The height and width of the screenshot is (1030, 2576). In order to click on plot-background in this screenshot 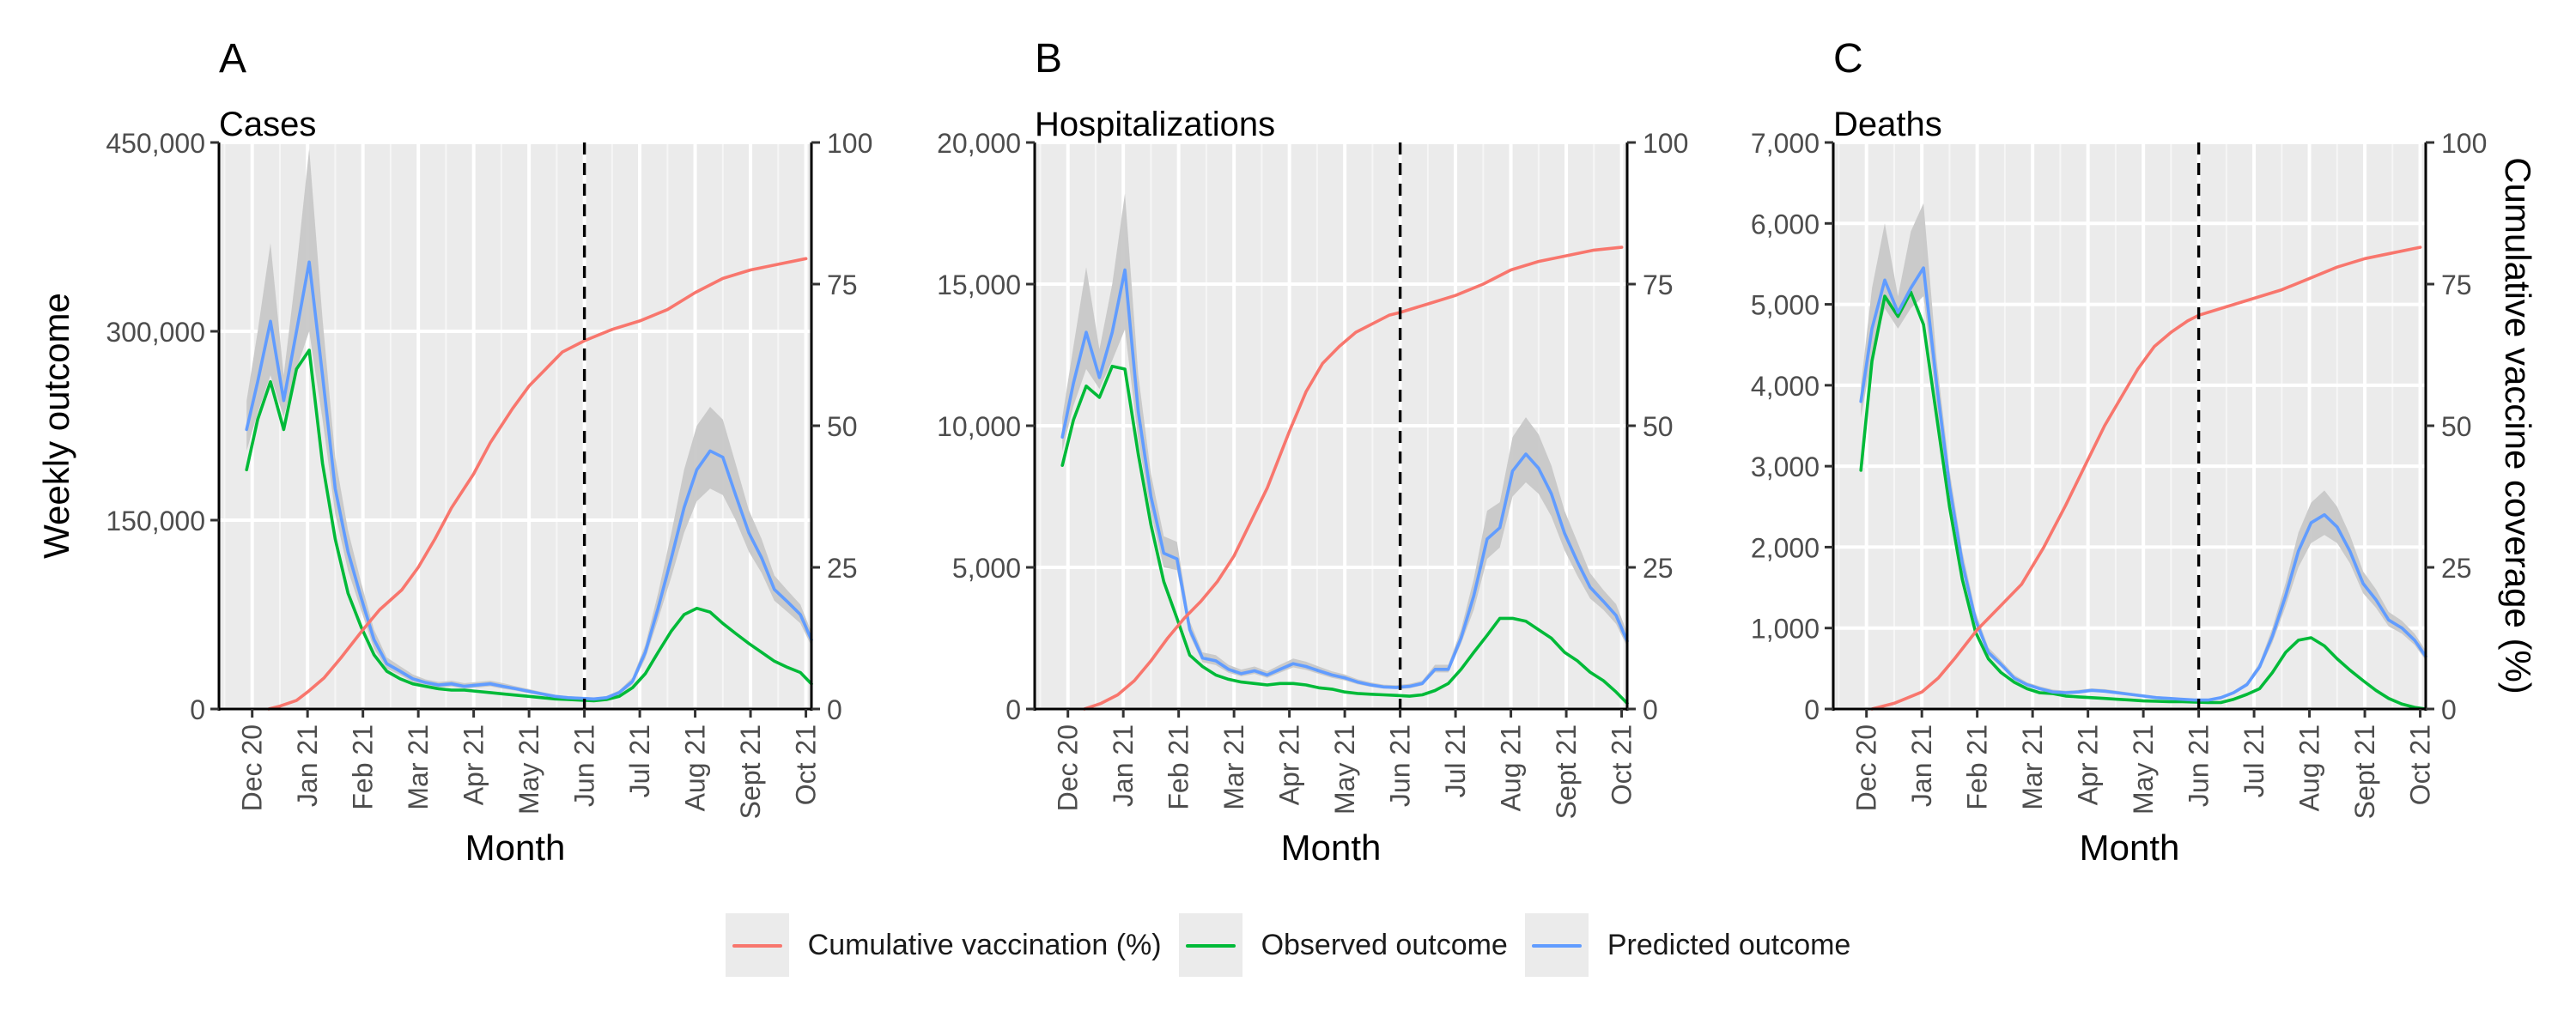, I will do `click(2129, 425)`.